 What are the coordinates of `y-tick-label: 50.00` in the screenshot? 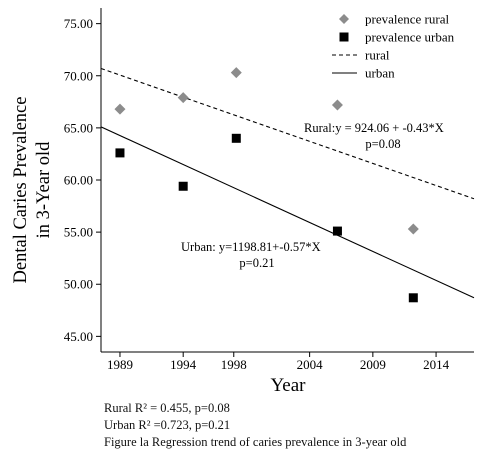 It's located at (78, 284).